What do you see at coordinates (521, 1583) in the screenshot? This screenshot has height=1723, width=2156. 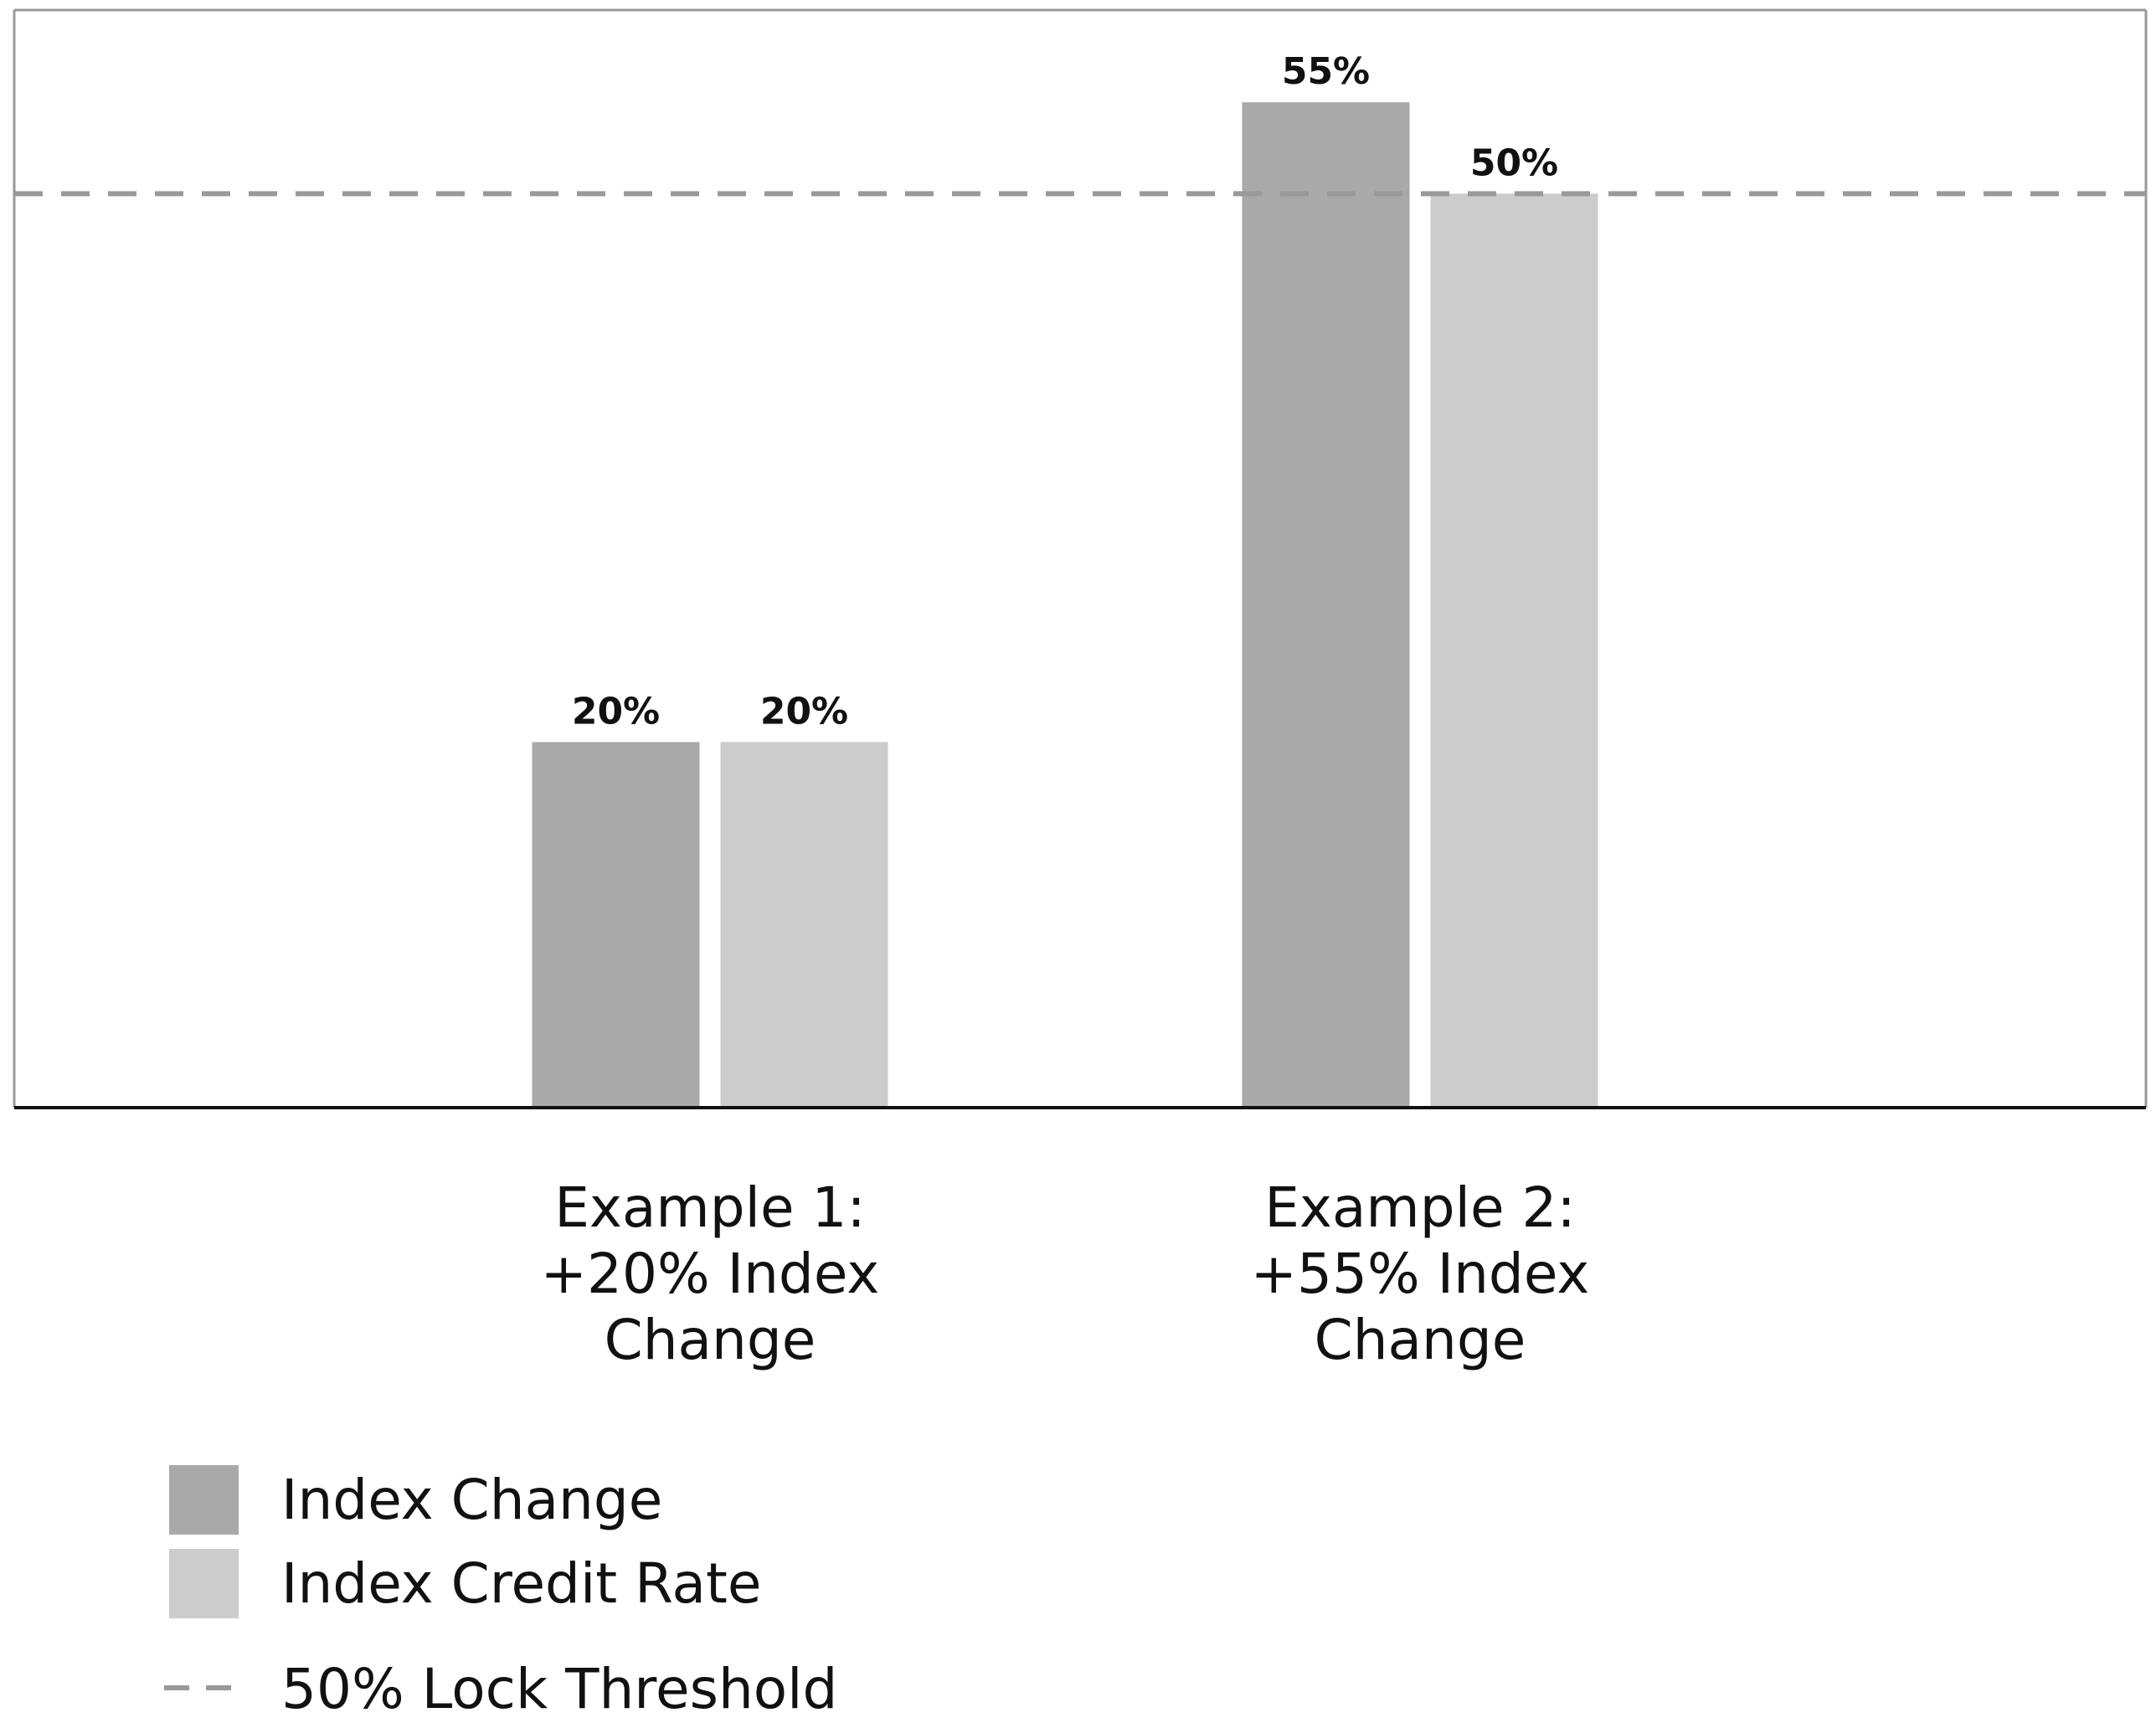 I see `legend-label: Index Credit Rate` at bounding box center [521, 1583].